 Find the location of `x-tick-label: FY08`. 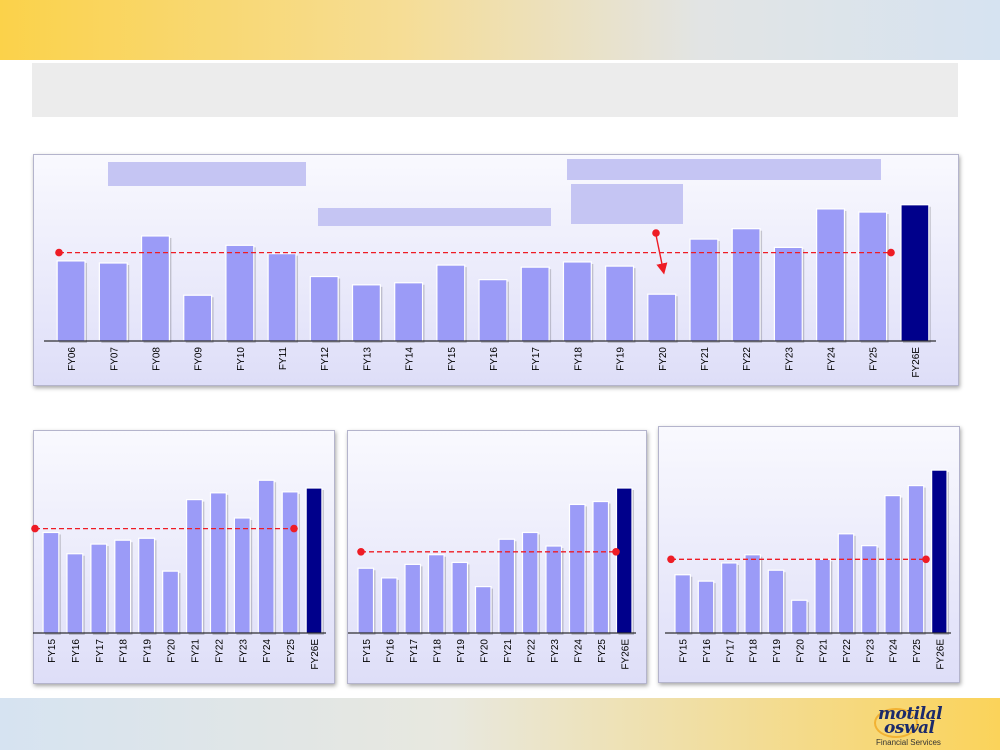

x-tick-label: FY08 is located at coordinates (156, 359).